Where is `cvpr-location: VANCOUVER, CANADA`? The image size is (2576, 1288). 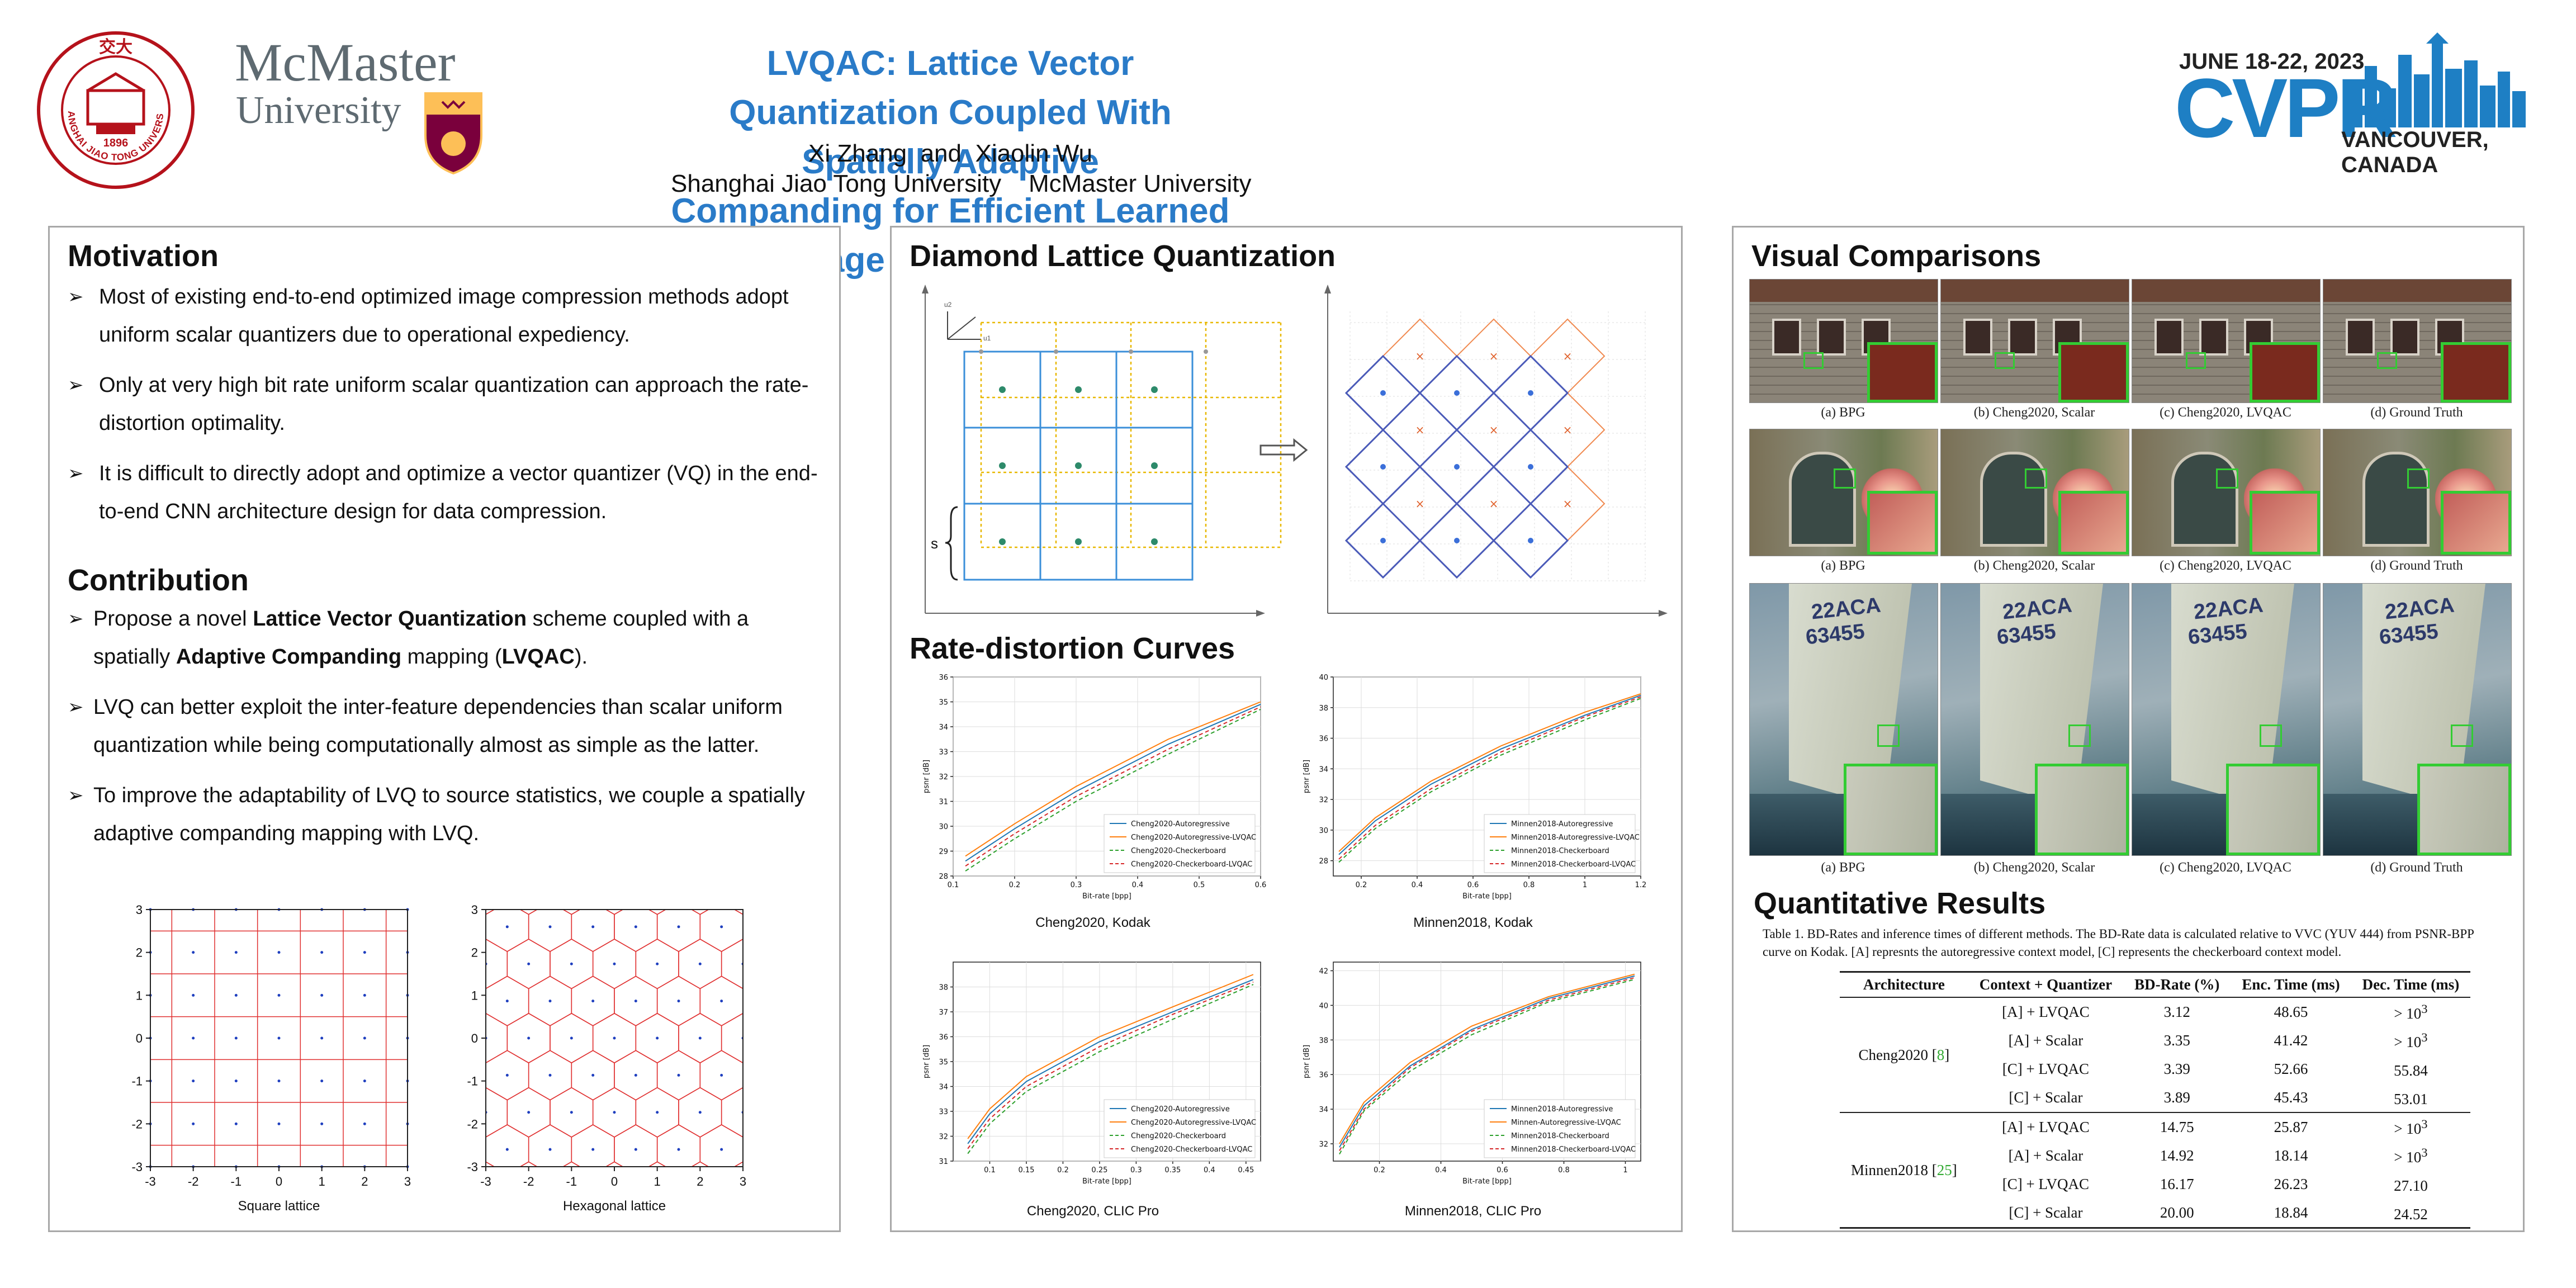
cvpr-location: VANCOUVER, CANADA is located at coordinates (2415, 152).